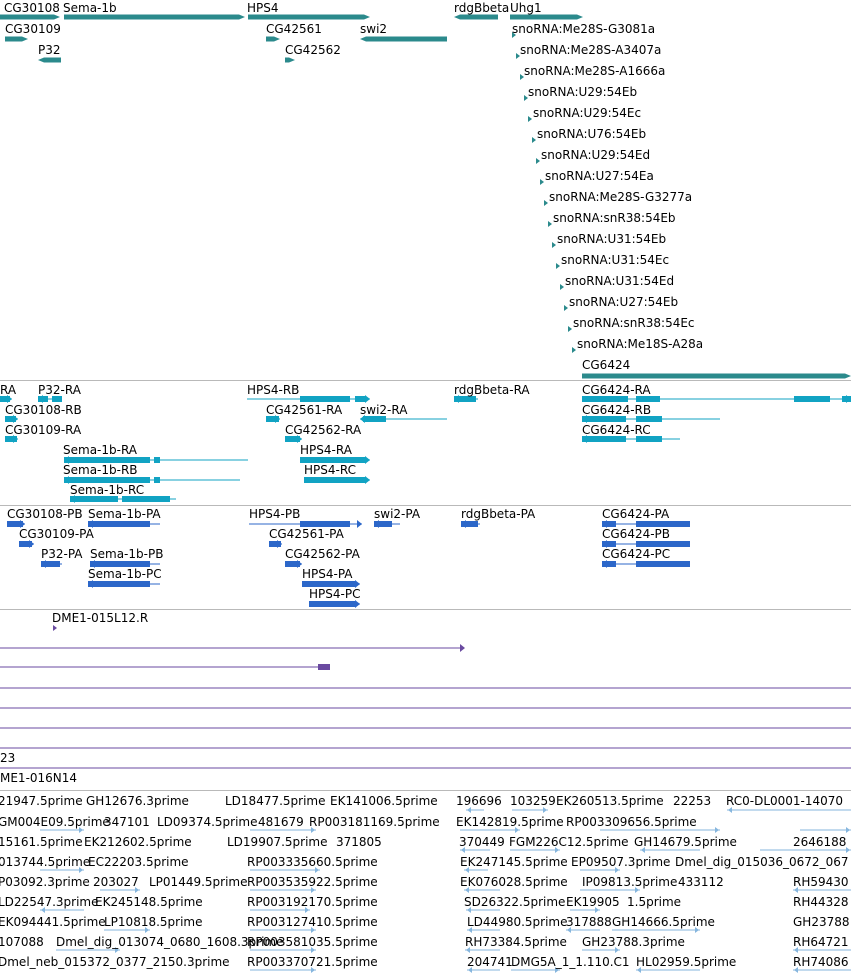  I want to click on protein-label: CG30109-PA, so click(56, 534).